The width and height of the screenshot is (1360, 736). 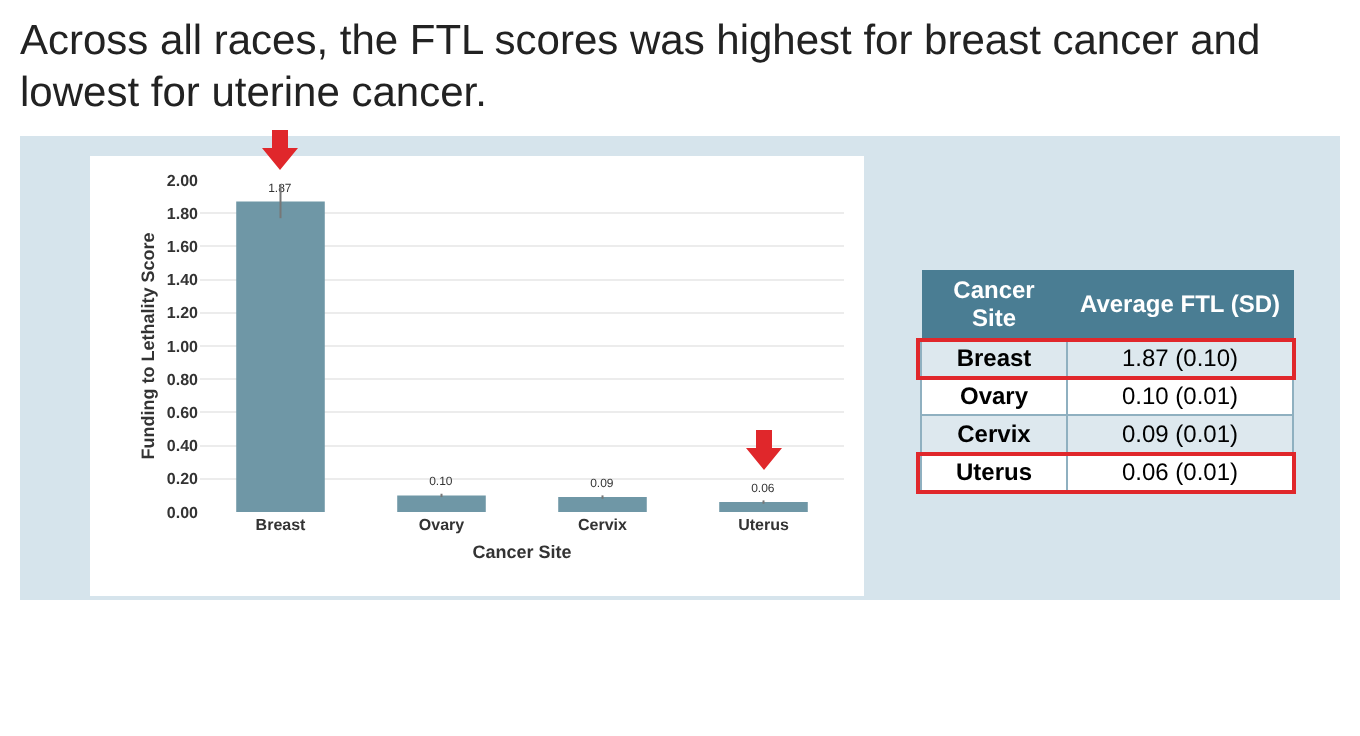 What do you see at coordinates (1180, 304) in the screenshot?
I see `text: Average FTL (SD)` at bounding box center [1180, 304].